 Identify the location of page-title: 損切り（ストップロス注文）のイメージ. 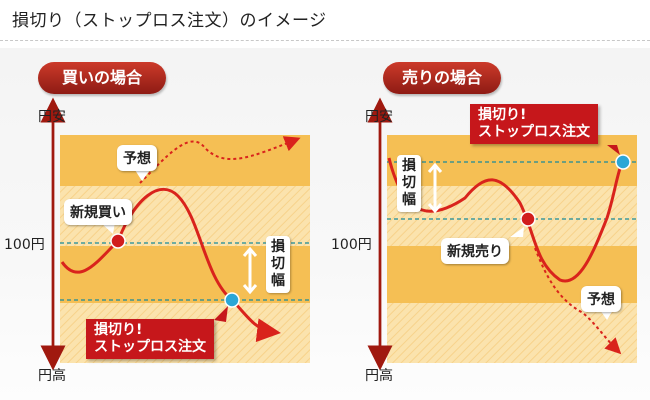
(169, 21).